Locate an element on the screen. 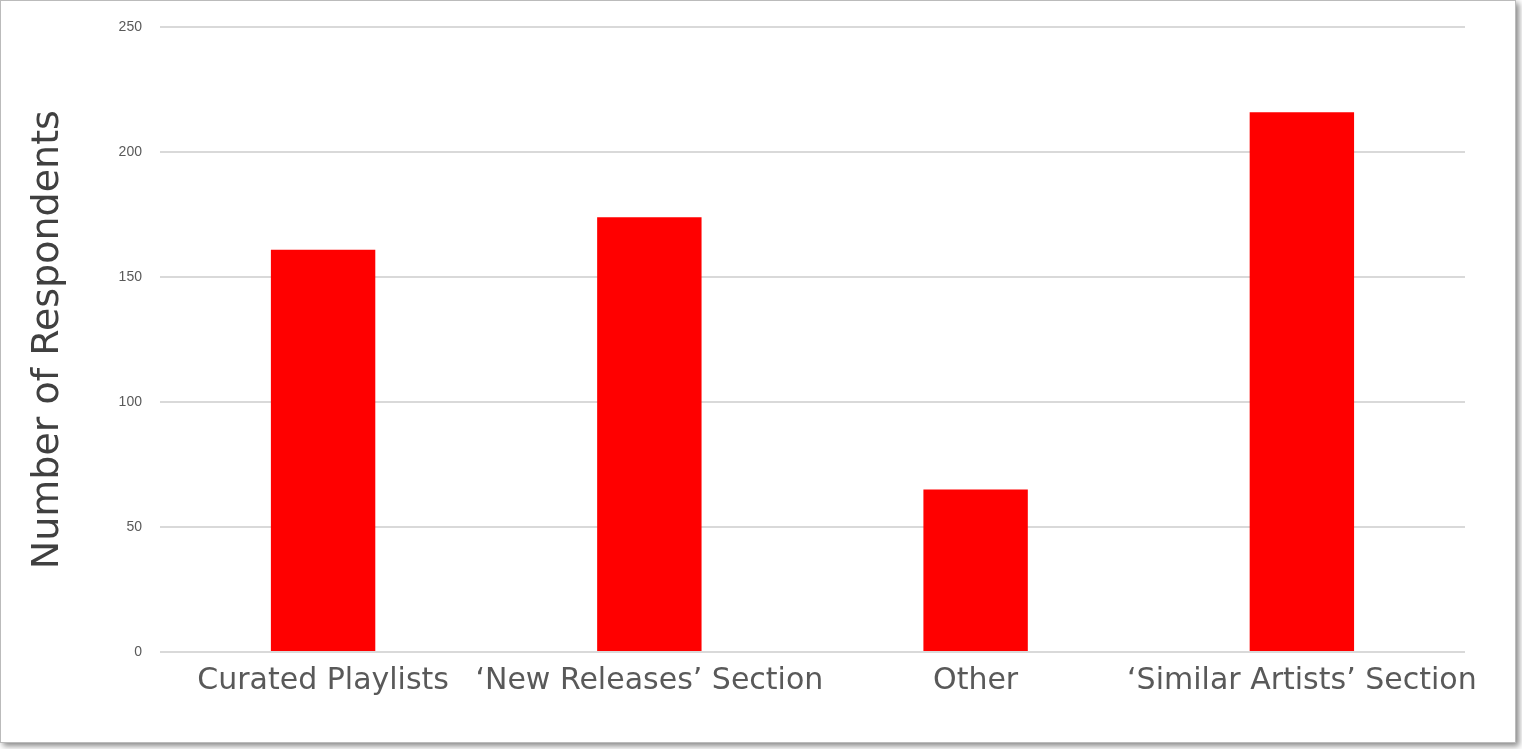 This screenshot has height=749, width=1522. x-tick-label: ‘New Releases’ Section is located at coordinates (649, 678).